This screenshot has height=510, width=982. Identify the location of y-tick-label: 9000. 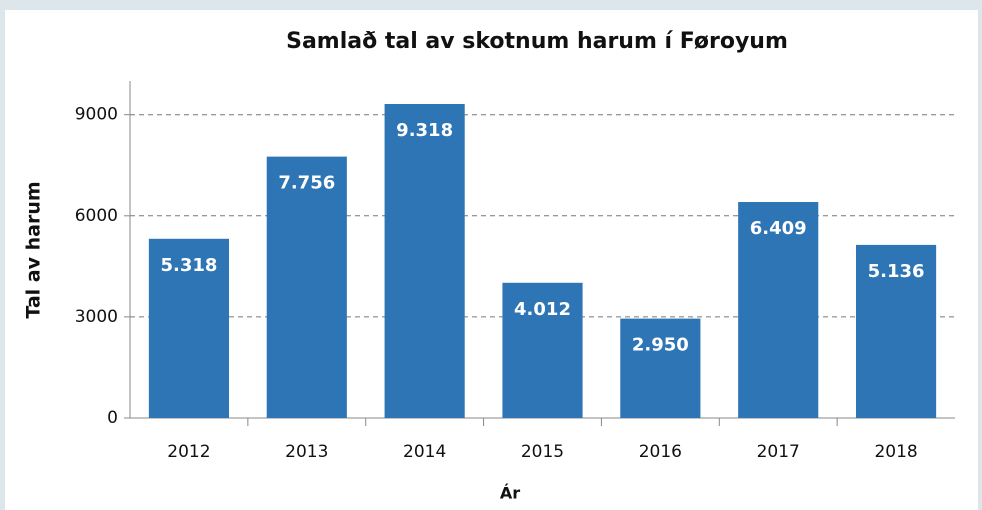
(96, 115).